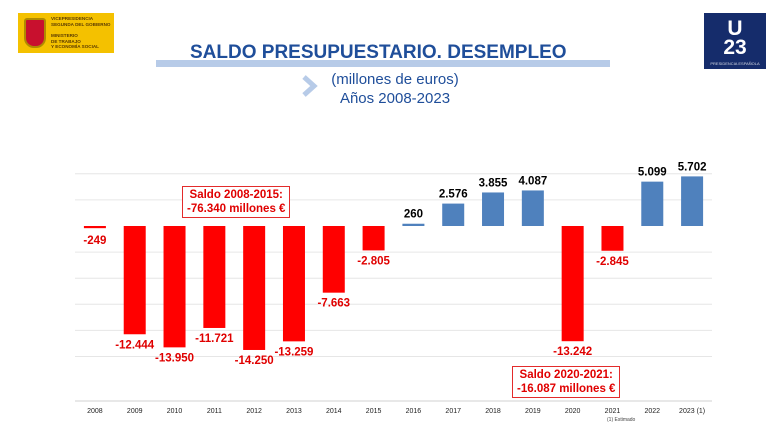 The image size is (783, 441). I want to click on bar-2015, so click(373, 238).